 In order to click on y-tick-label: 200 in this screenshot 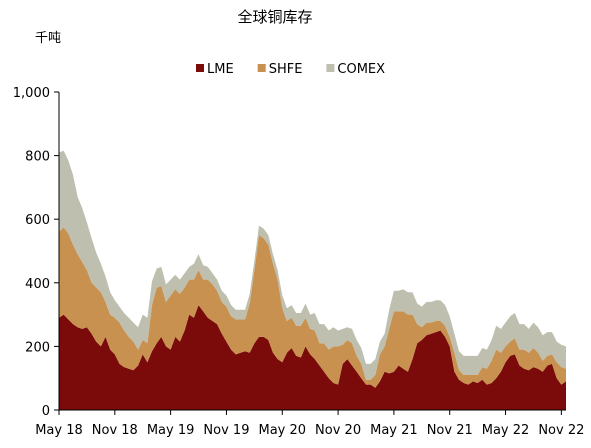, I will do `click(37, 347)`.